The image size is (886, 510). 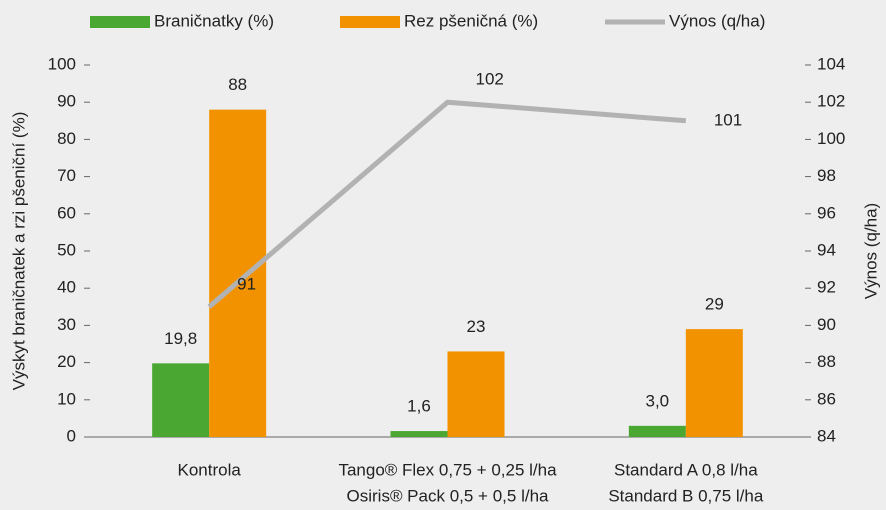 I want to click on x-tick-label: Osiris® Pack 0,5 + 0,5 l/ha, so click(x=448, y=495).